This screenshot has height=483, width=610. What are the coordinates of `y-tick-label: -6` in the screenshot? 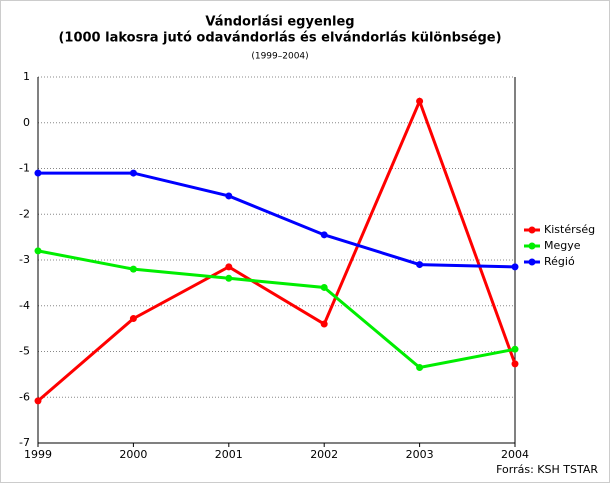 It's located at (24, 396).